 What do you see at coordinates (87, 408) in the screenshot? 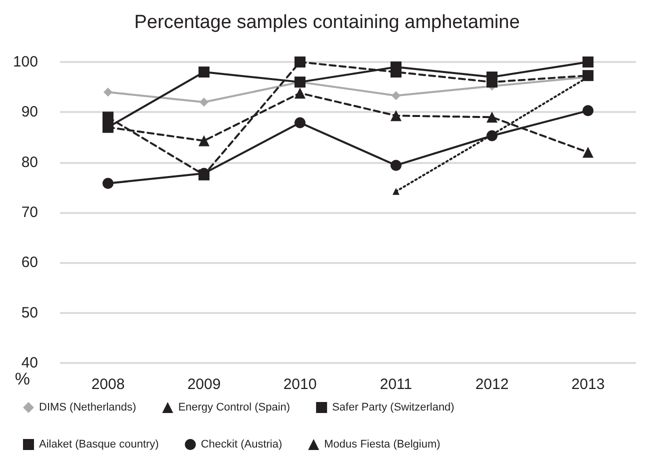
I see `legend-label: DIMS (Netherlands)` at bounding box center [87, 408].